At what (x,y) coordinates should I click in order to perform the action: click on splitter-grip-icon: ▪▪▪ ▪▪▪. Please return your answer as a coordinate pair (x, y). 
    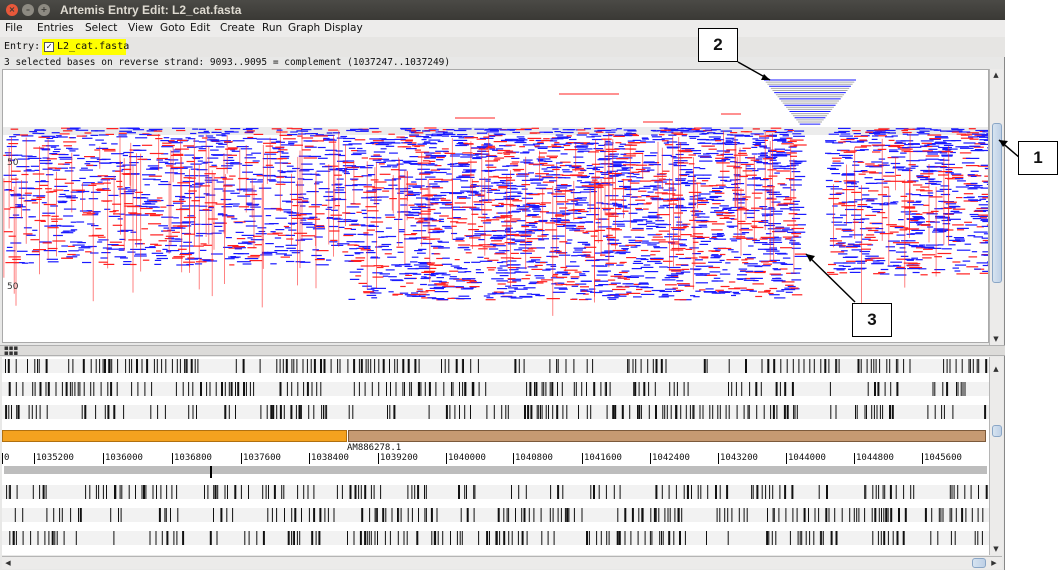
    Looking at the image, I should click on (11, 351).